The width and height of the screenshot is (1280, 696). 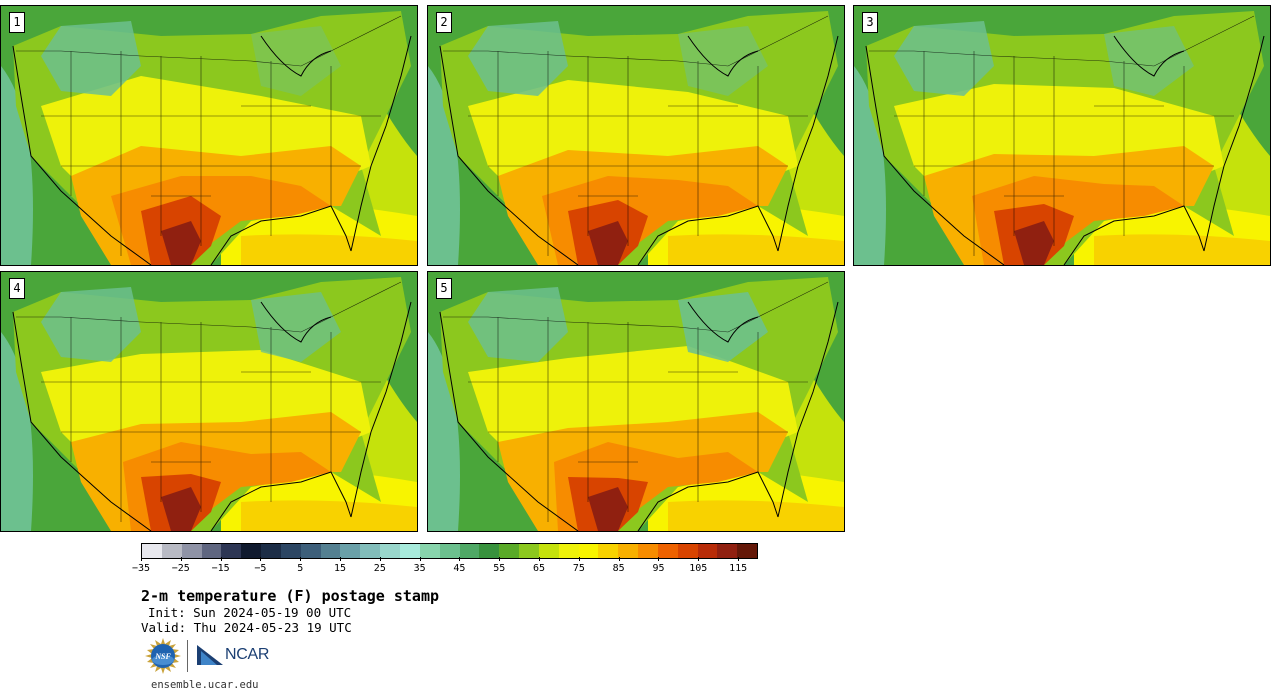 What do you see at coordinates (578, 568) in the screenshot?
I see `colorbar-tick-label: 75` at bounding box center [578, 568].